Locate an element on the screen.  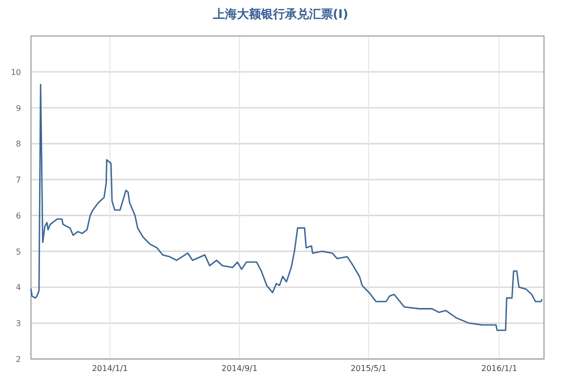
y-tick-label: 4 is located at coordinates (18, 287).